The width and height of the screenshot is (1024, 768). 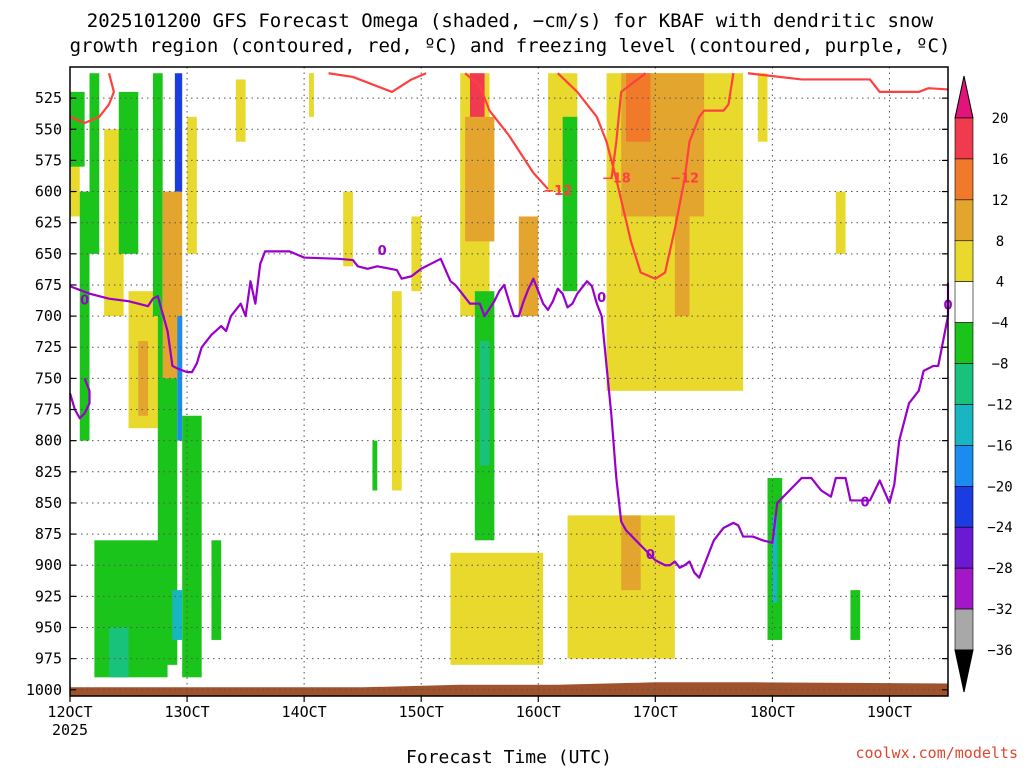 What do you see at coordinates (999, 446) in the screenshot?
I see `colorbar-tick-label: −16` at bounding box center [999, 446].